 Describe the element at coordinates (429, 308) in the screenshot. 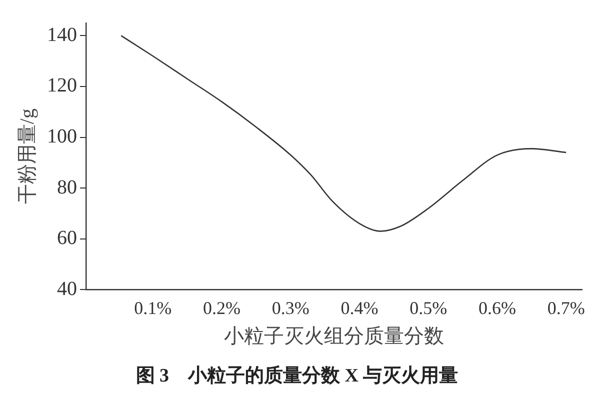

I see `x-tick-label: 0.5%` at that location.